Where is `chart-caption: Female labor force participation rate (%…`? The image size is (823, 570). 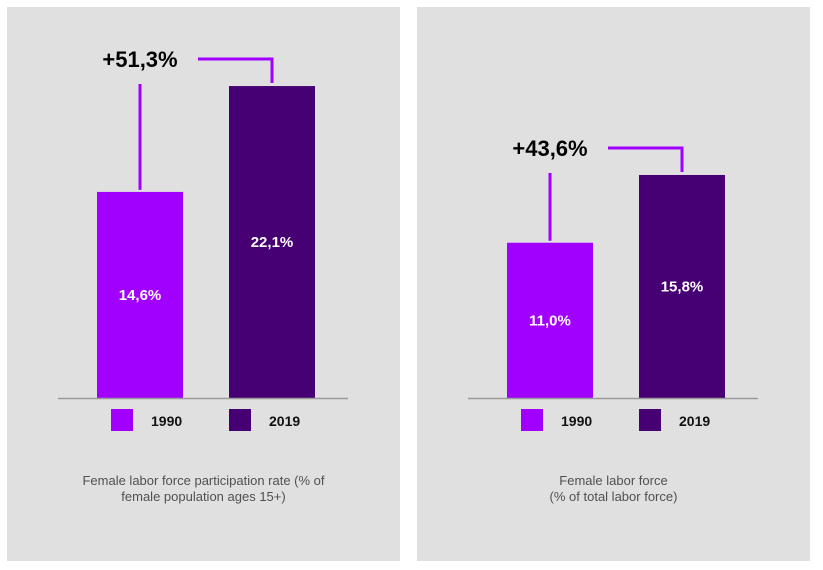 chart-caption: Female labor force participation rate (%… is located at coordinates (203, 489).